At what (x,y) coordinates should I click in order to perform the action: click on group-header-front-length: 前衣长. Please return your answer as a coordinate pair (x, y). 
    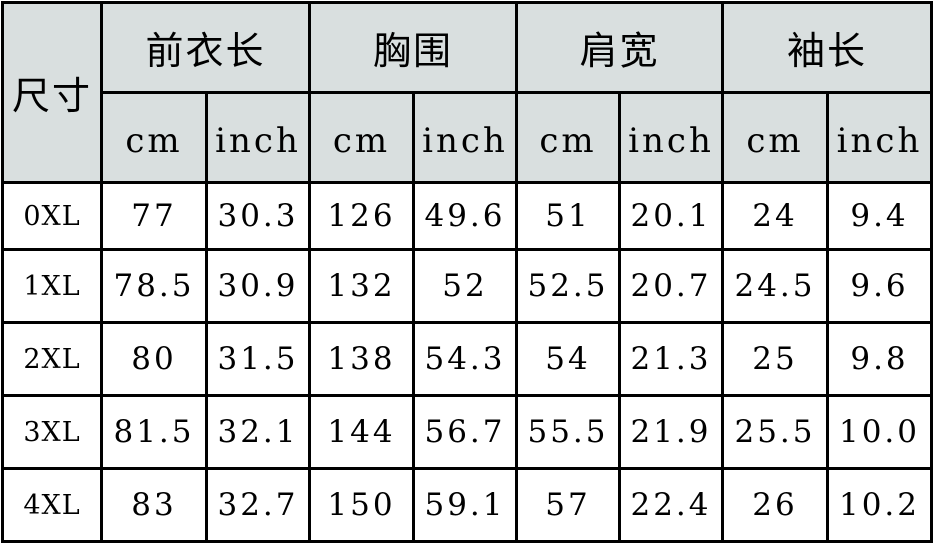
    Looking at the image, I should click on (205, 47).